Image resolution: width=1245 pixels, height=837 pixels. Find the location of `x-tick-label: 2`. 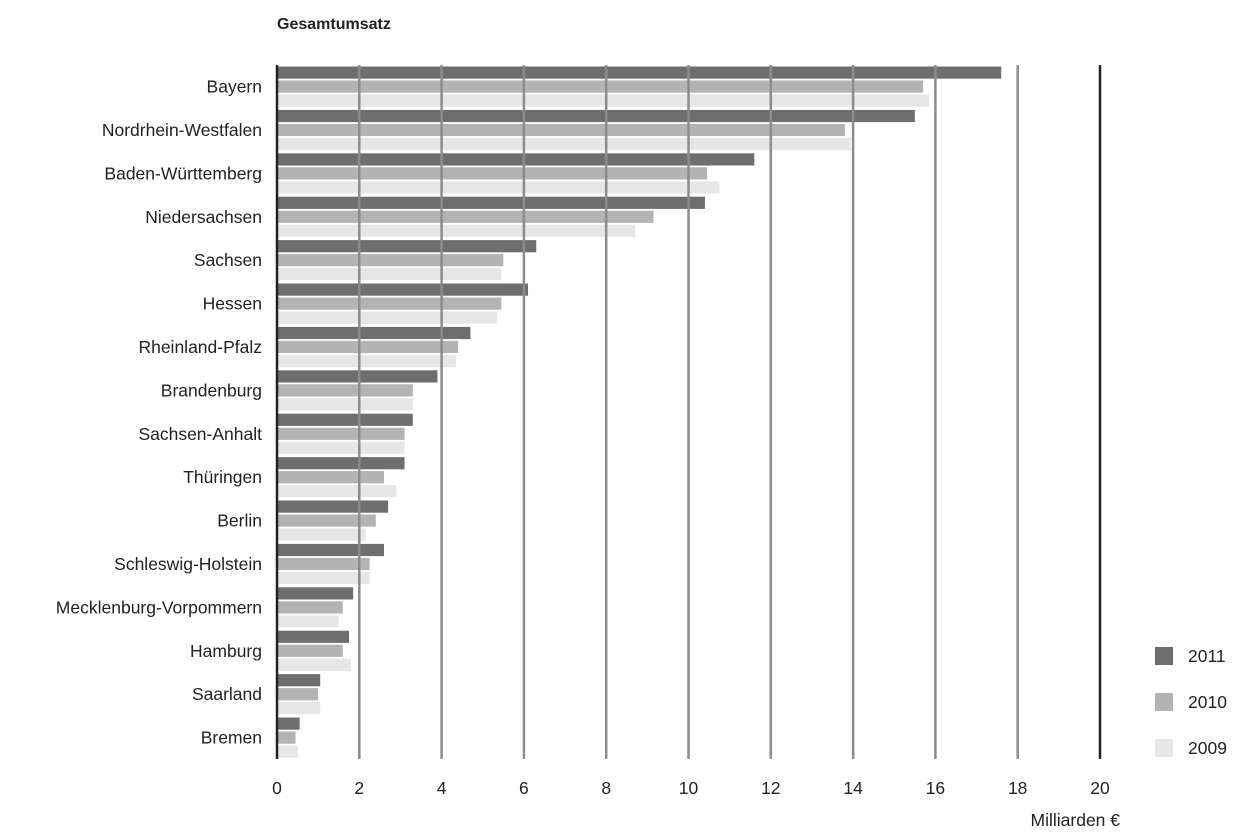

x-tick-label: 2 is located at coordinates (359, 788).